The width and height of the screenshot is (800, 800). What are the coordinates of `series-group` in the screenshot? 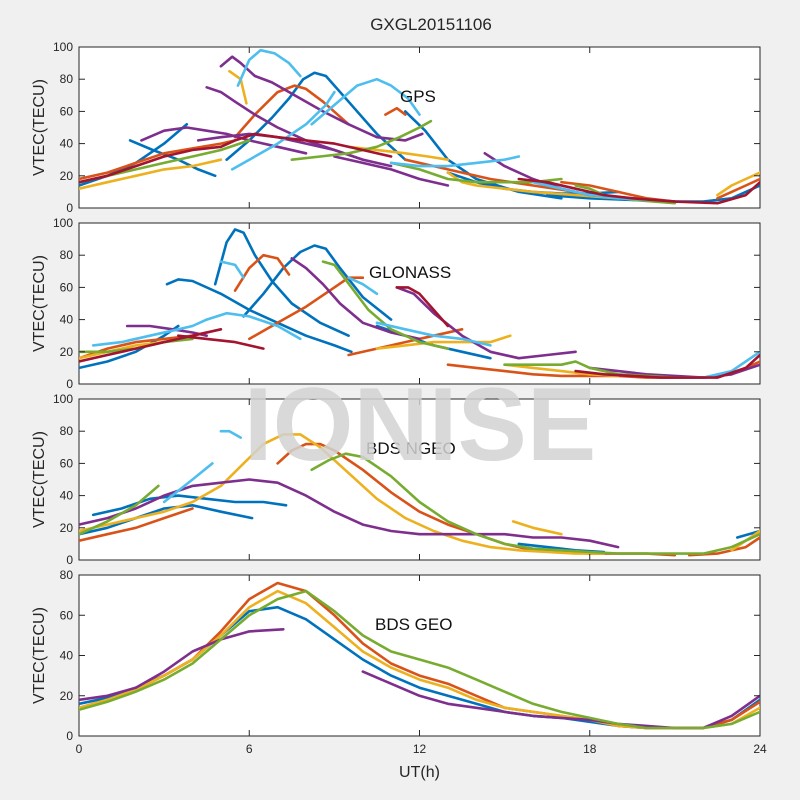 It's located at (419, 493).